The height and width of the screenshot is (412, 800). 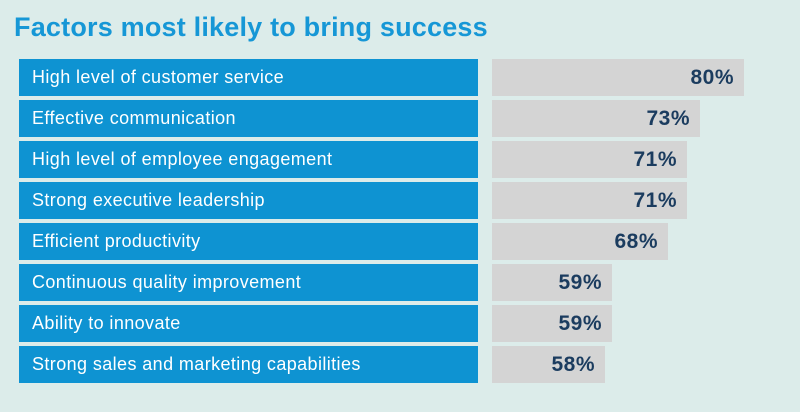 I want to click on category-label: High level of customer service, so click(x=158, y=77).